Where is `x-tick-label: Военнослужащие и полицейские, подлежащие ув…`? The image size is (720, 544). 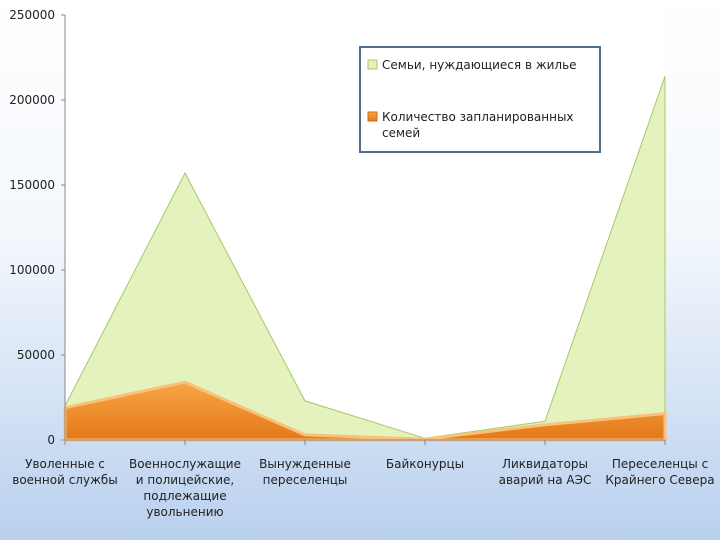 x-tick-label: Военнослужащие и полицейские, подлежащие ув… is located at coordinates (185, 488).